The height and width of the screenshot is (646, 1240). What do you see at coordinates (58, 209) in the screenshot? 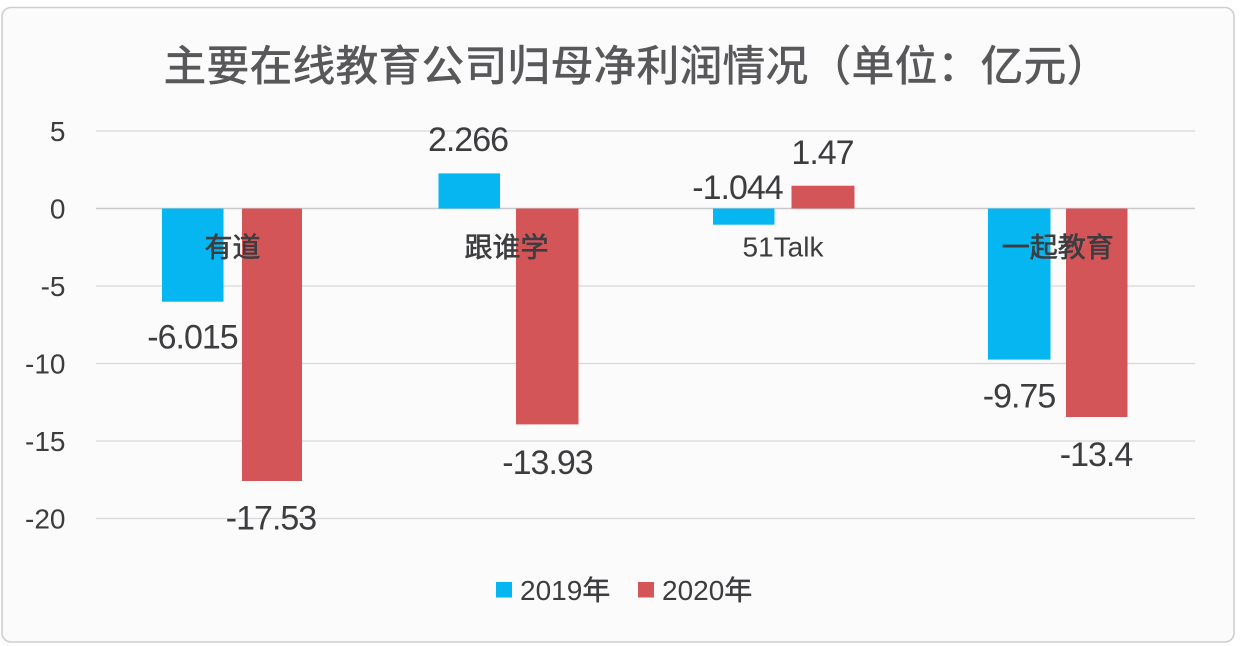
I see `svg-text: 0` at bounding box center [58, 209].